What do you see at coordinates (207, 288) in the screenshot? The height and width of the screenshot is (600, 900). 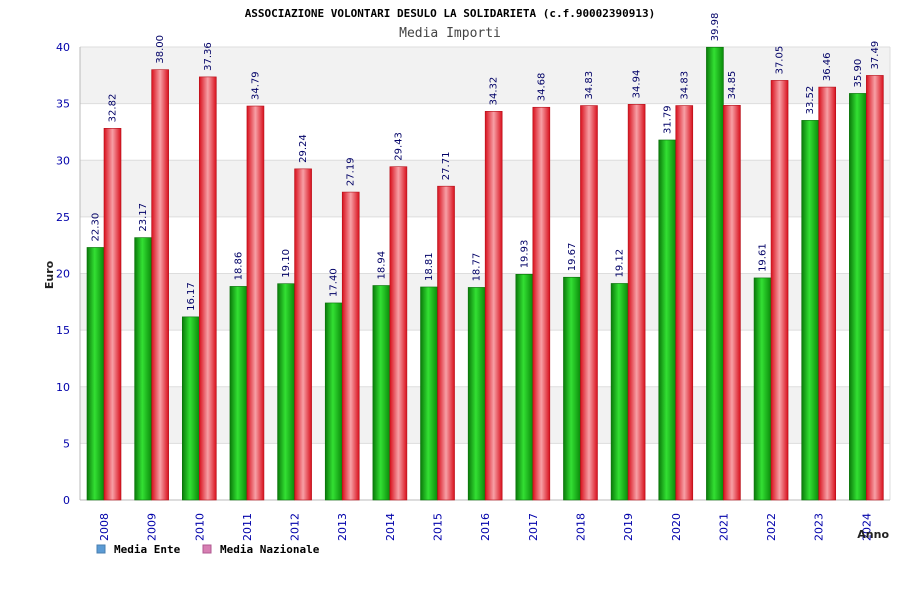 I see `bar-media-nazionale-2010` at bounding box center [207, 288].